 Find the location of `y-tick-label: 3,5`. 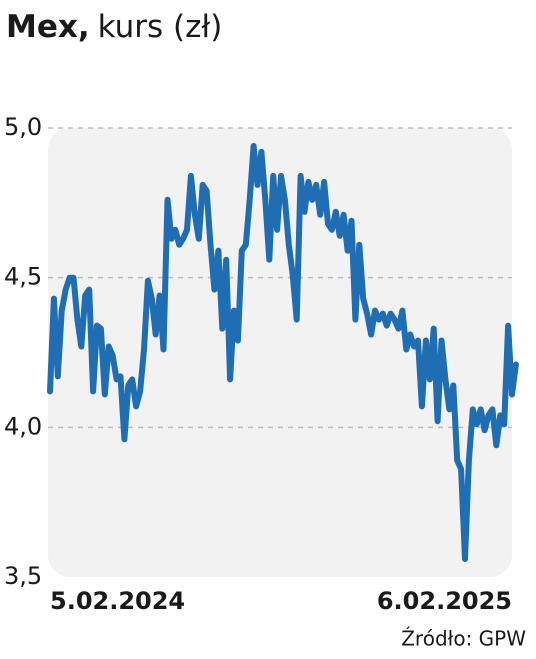

y-tick-label: 3,5 is located at coordinates (23, 576).